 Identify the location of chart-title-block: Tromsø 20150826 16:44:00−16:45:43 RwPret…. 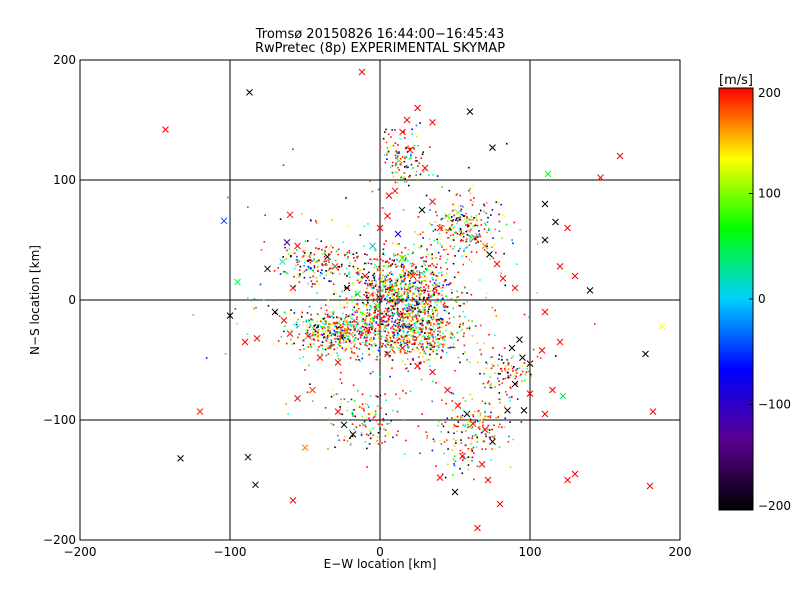
(380, 41).